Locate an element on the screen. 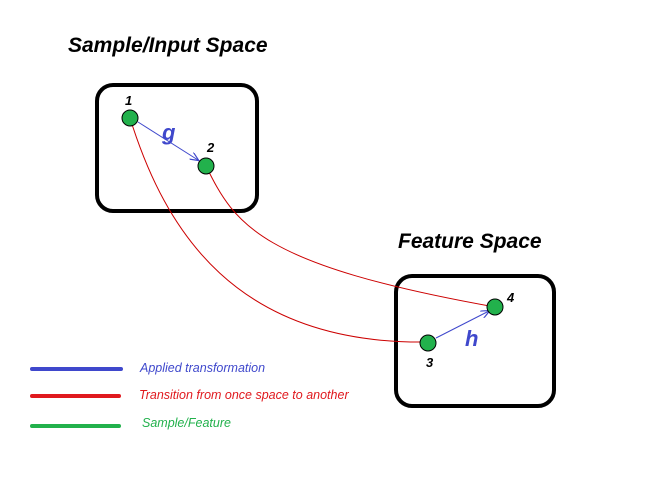  node-label-3: 3 is located at coordinates (430, 362).